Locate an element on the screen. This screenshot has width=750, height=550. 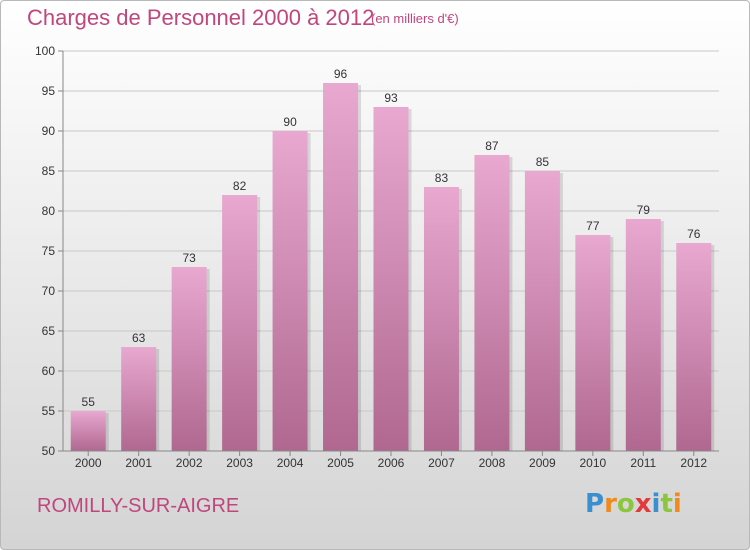
bar-value-label: 76 is located at coordinates (694, 234).